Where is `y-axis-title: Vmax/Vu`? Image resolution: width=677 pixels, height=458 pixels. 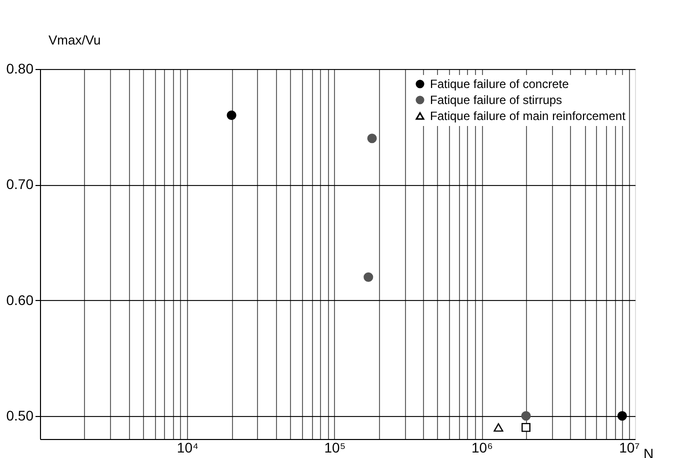
y-axis-title: Vmax/Vu is located at coordinates (74, 40).